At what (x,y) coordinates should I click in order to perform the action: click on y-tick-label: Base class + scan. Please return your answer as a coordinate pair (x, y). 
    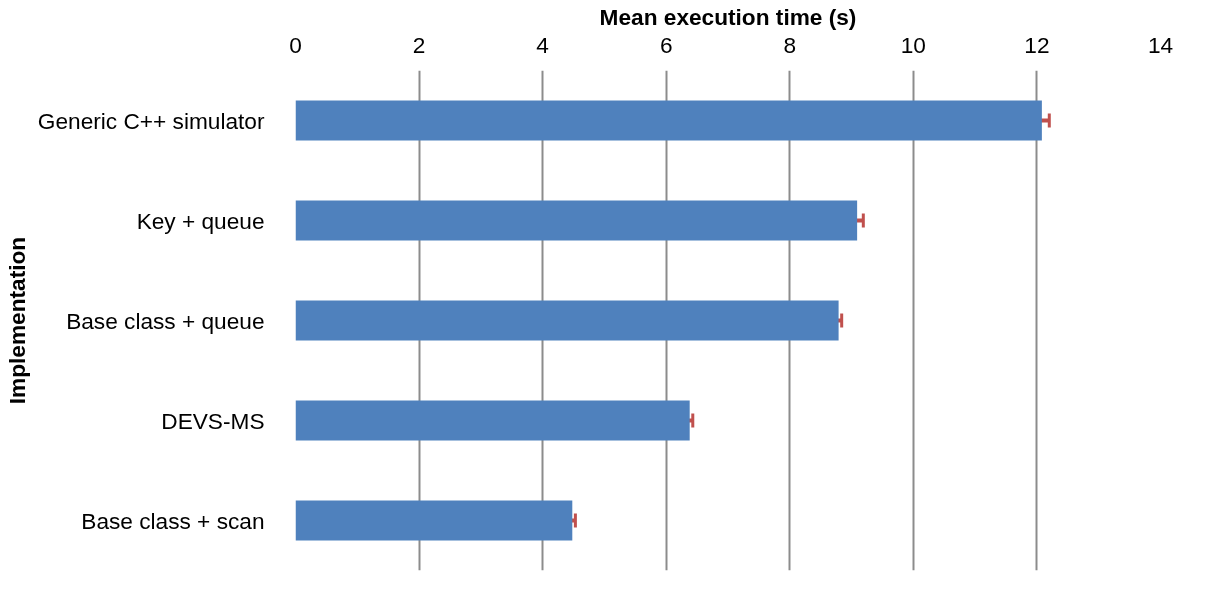
    Looking at the image, I should click on (173, 520).